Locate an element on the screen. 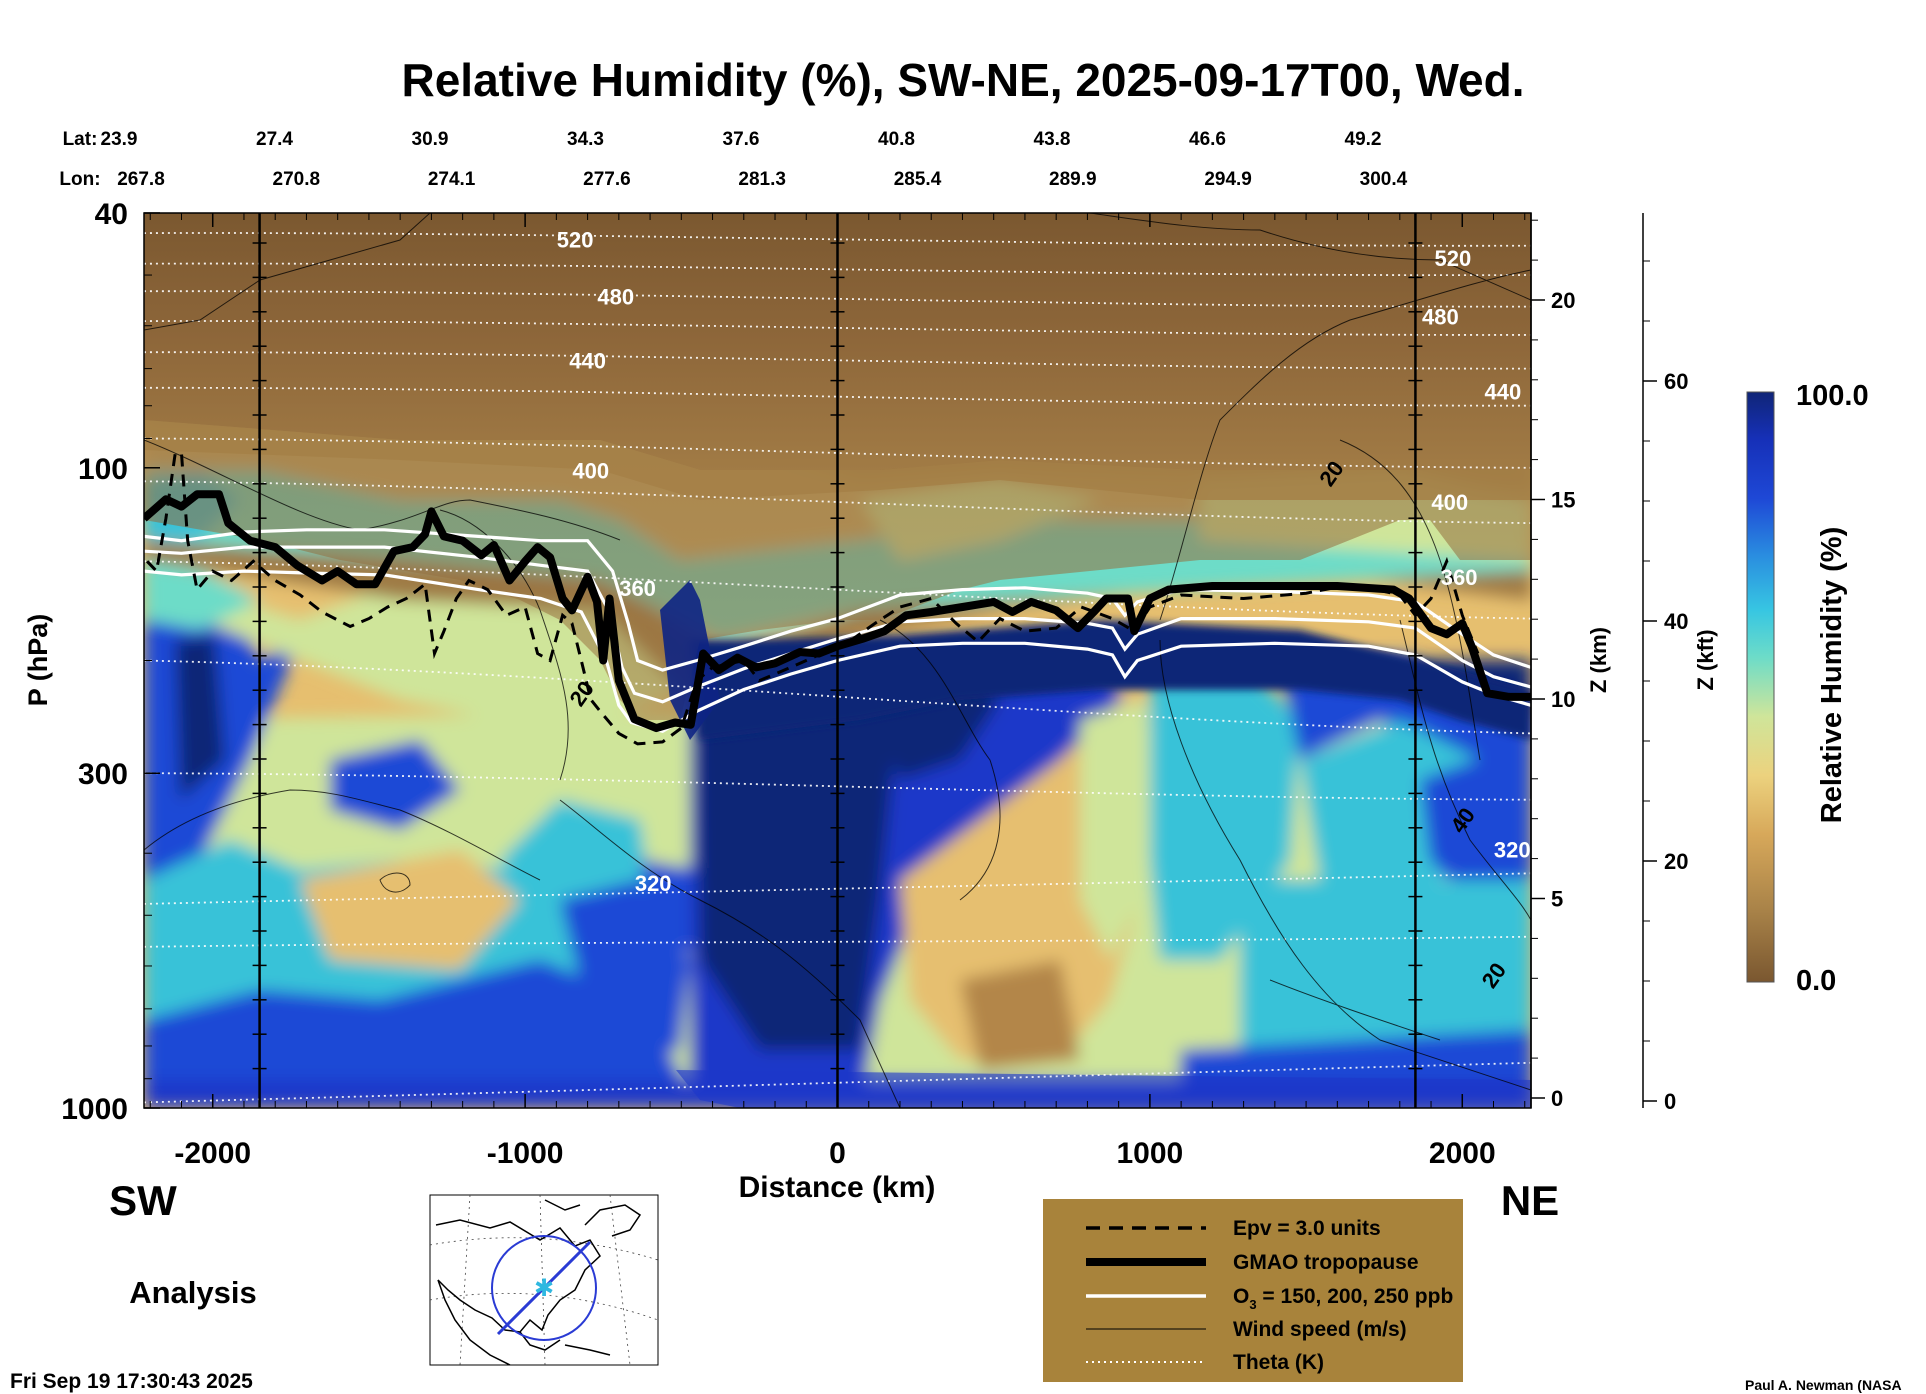 The height and width of the screenshot is (1394, 1926). p-tick-label: 1000 is located at coordinates (94, 1109).